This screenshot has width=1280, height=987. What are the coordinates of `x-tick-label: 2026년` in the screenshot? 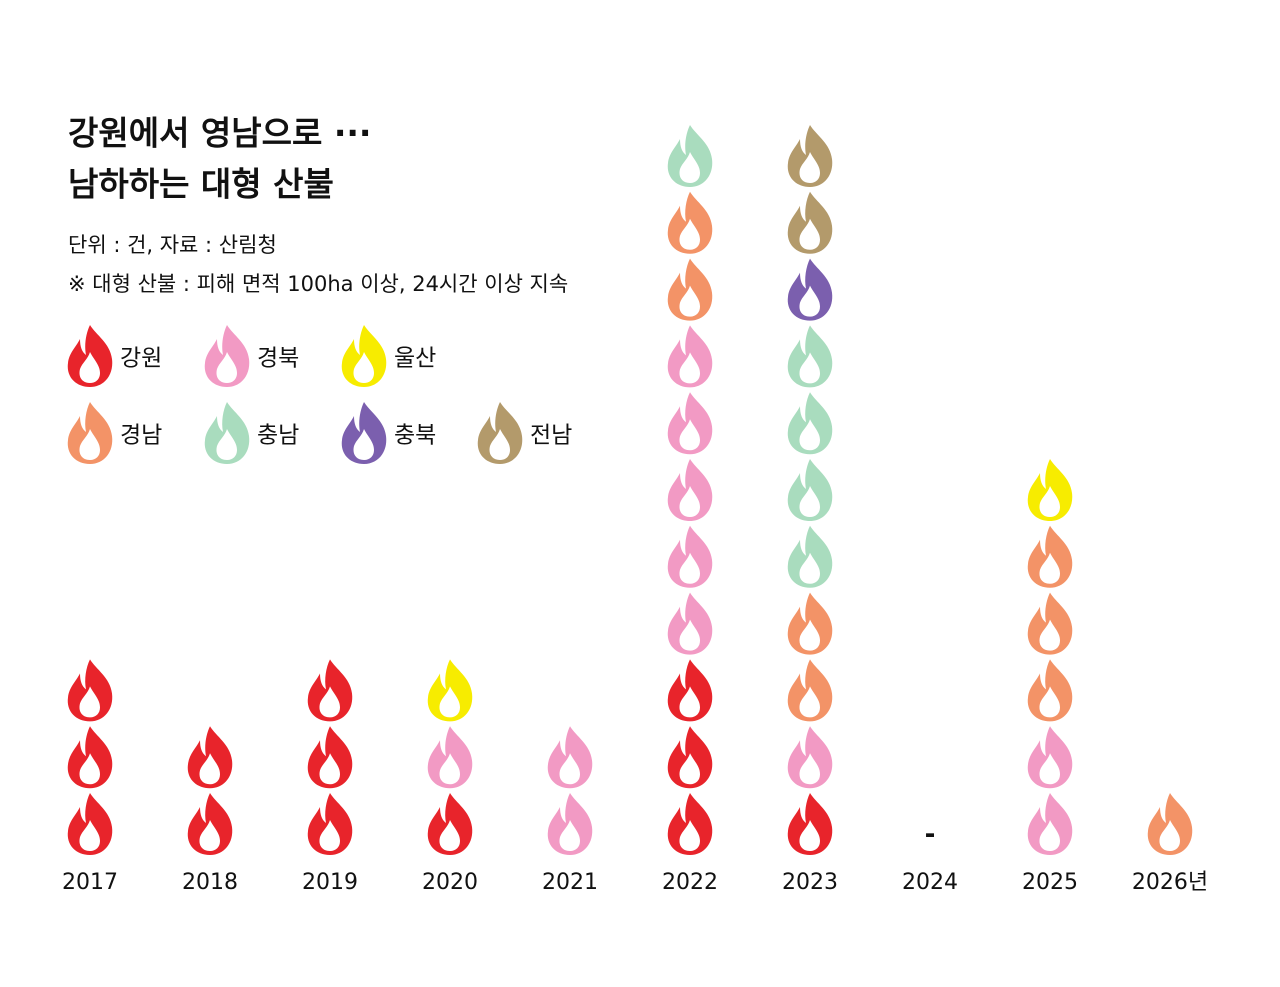 It's located at (1170, 882).